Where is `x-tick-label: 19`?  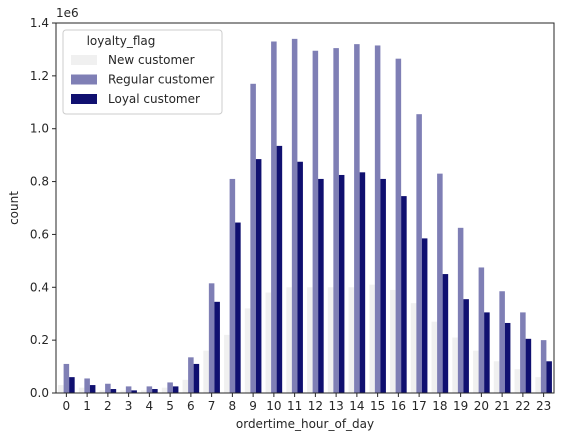 x-tick-label: 19 is located at coordinates (460, 406).